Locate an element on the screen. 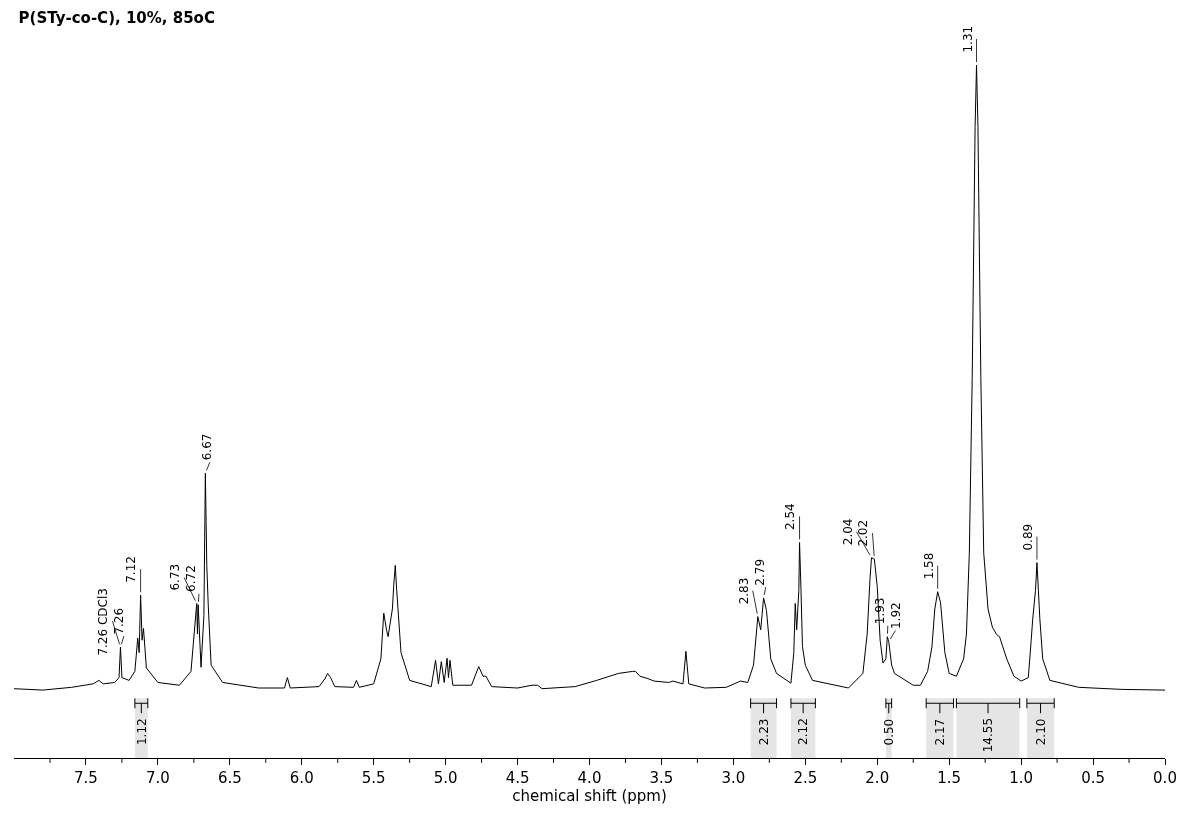 Image resolution: width=1183 pixels, height=818 pixels. band-label: 14.55 is located at coordinates (987, 735).